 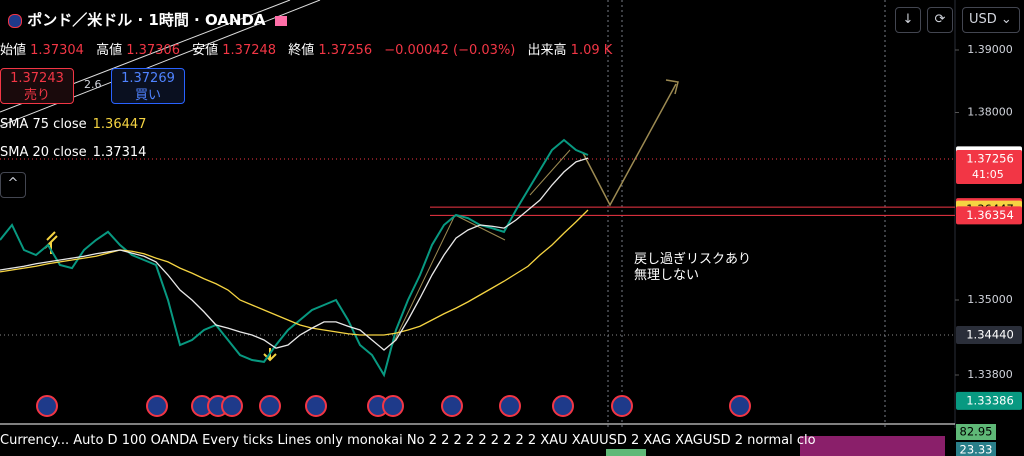 I want to click on ohlc-label: 安値, so click(x=205, y=50).